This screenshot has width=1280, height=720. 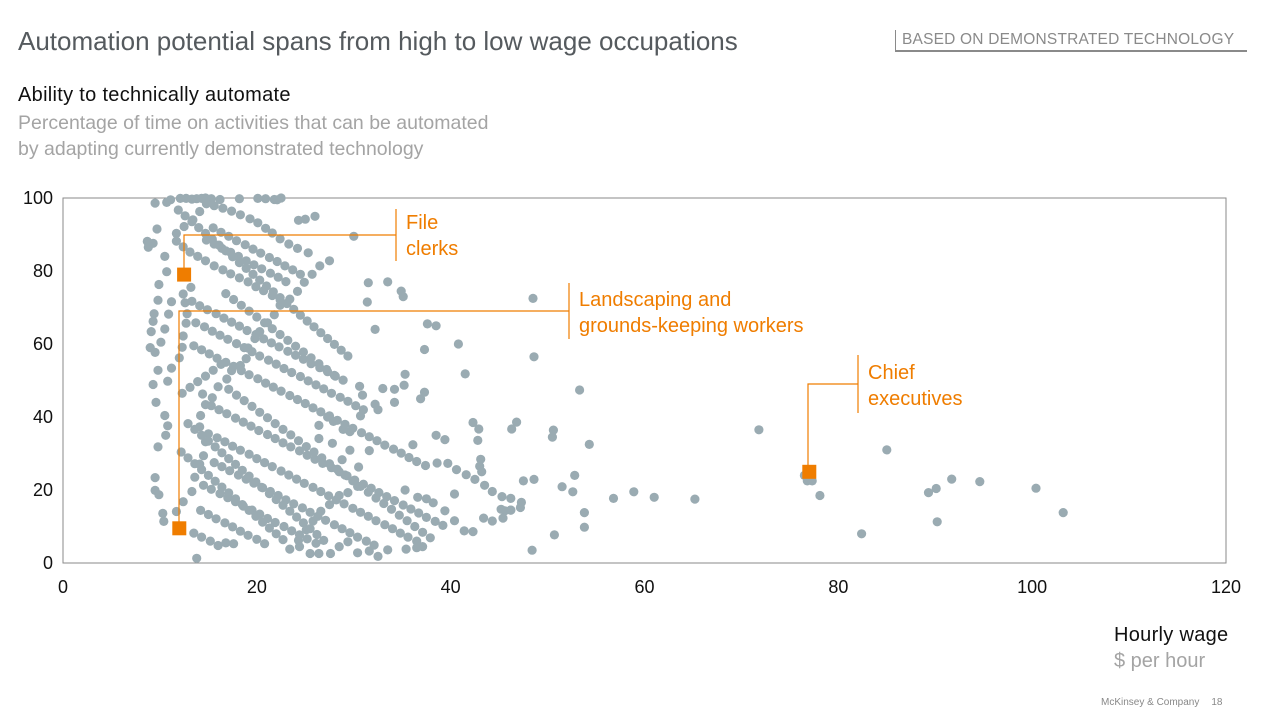 I want to click on file-clerks-leader, so click(x=289, y=254).